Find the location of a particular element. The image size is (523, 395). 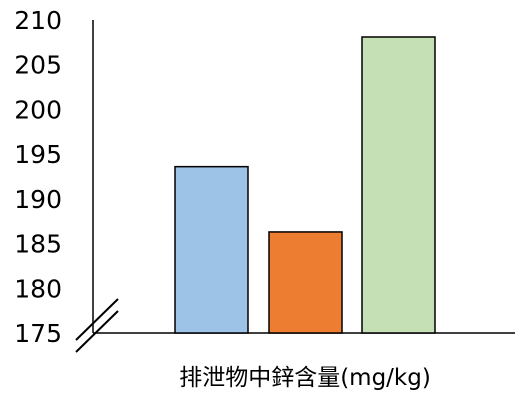

y-tick-label: 185 is located at coordinates (38, 244).